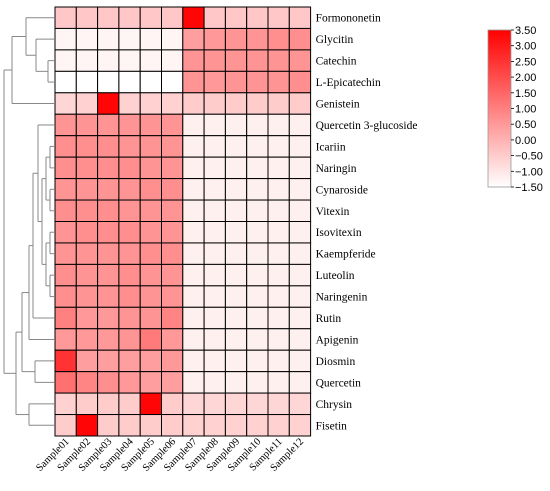 This screenshot has width=550, height=491. What do you see at coordinates (336, 362) in the screenshot?
I see `row-label: Diosmin` at bounding box center [336, 362].